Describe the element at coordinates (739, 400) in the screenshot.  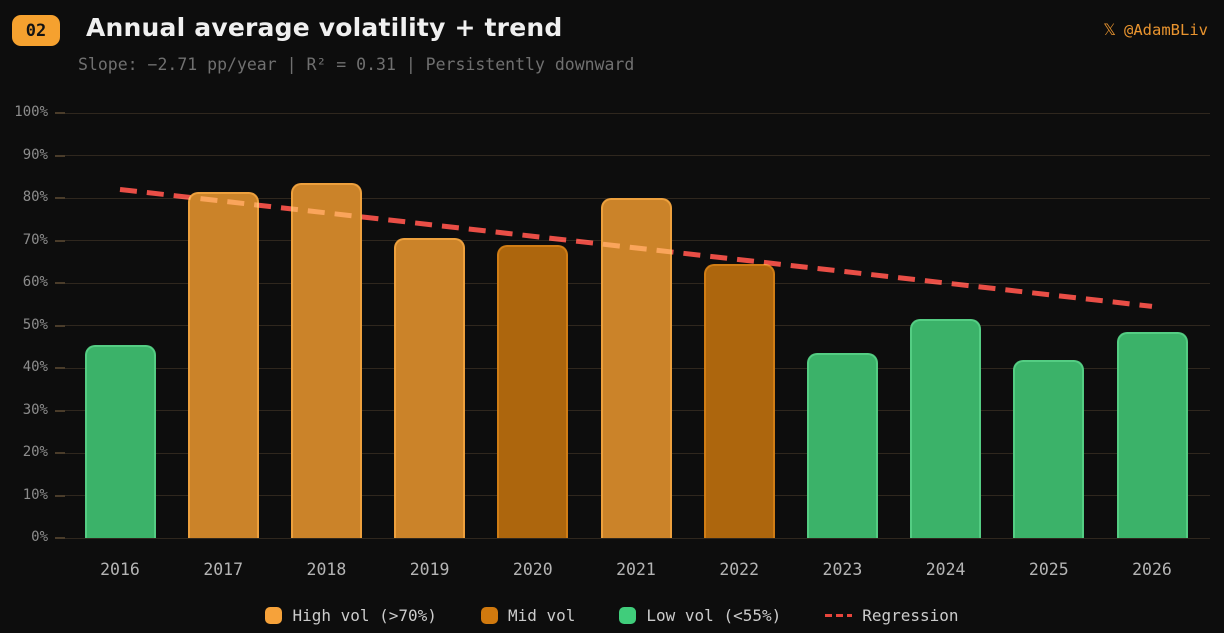
I see `bar-2022` at that location.